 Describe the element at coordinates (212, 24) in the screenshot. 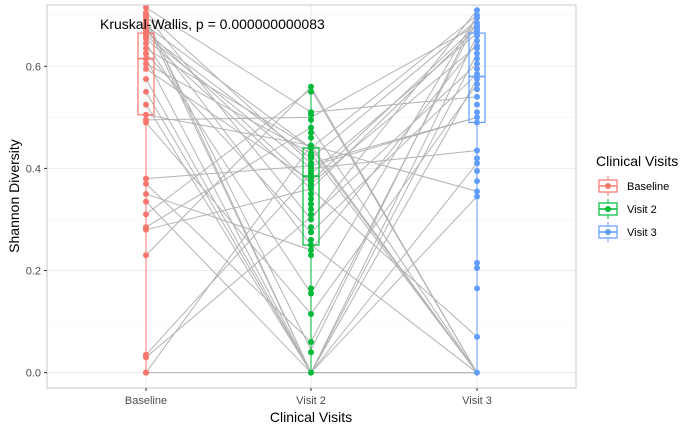

I see `kruskal-wallis-annotation: Kruskal-Wallis, p = 0.000000000083` at that location.